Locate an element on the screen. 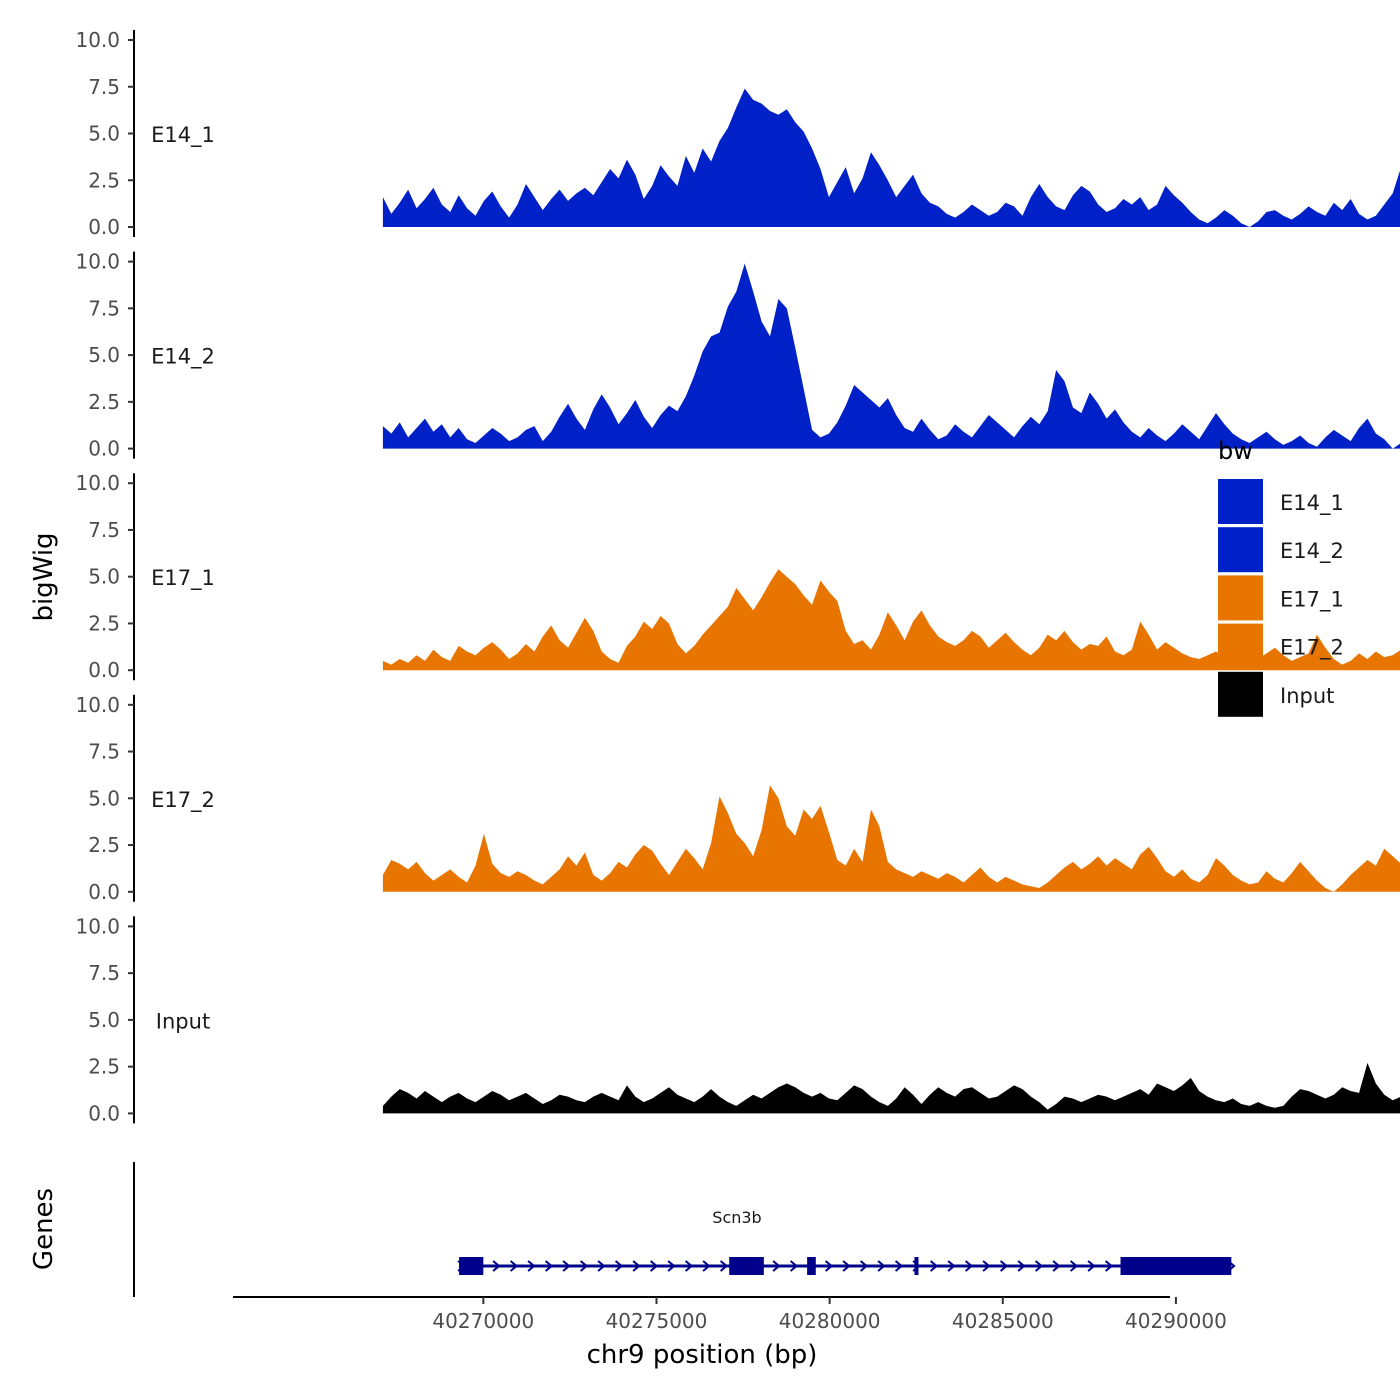 The image size is (1400, 1400). x-tick-label: 40280000 is located at coordinates (830, 1321).